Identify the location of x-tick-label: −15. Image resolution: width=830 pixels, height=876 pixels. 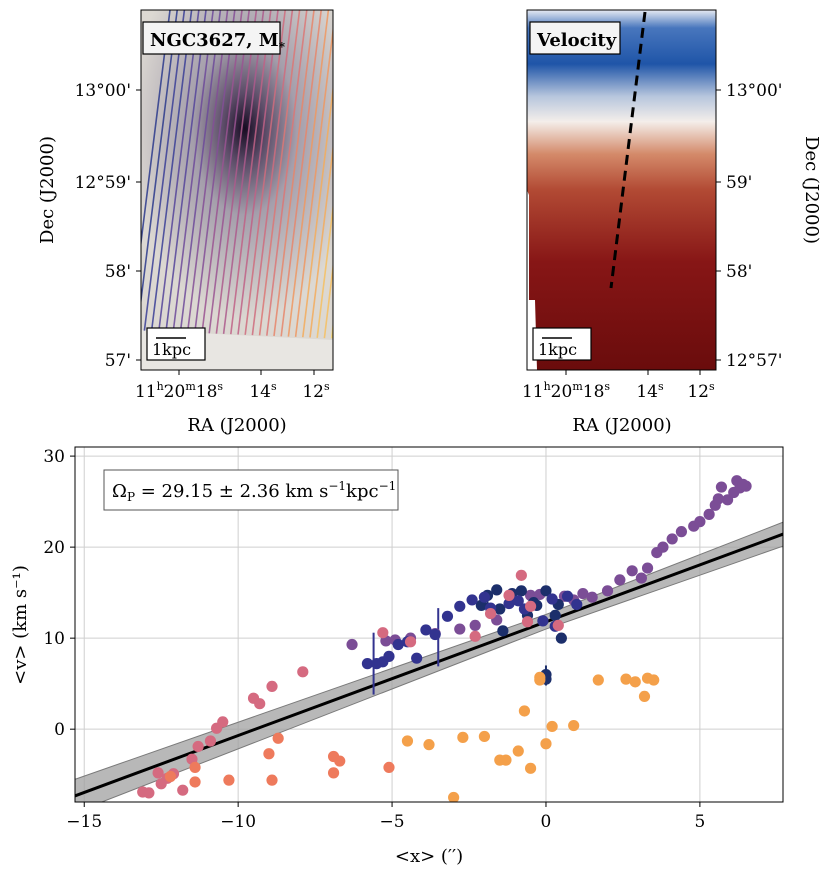
(84, 822).